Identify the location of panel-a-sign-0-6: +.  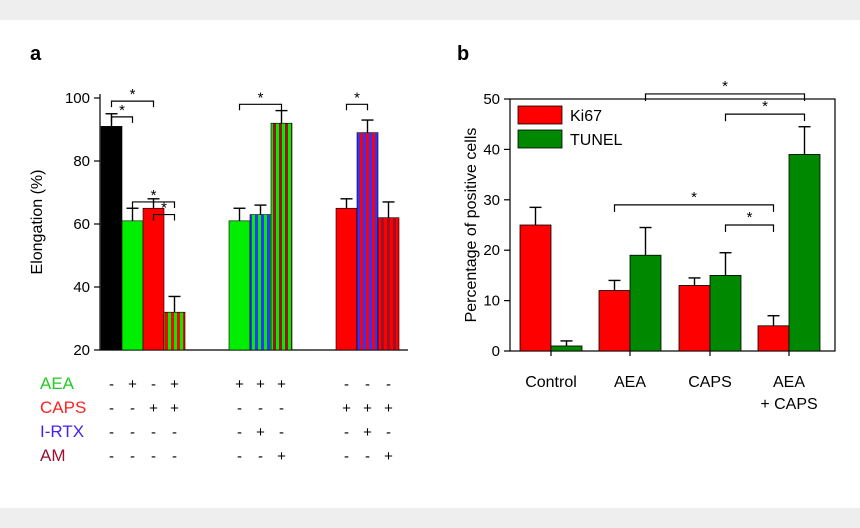
(281, 384).